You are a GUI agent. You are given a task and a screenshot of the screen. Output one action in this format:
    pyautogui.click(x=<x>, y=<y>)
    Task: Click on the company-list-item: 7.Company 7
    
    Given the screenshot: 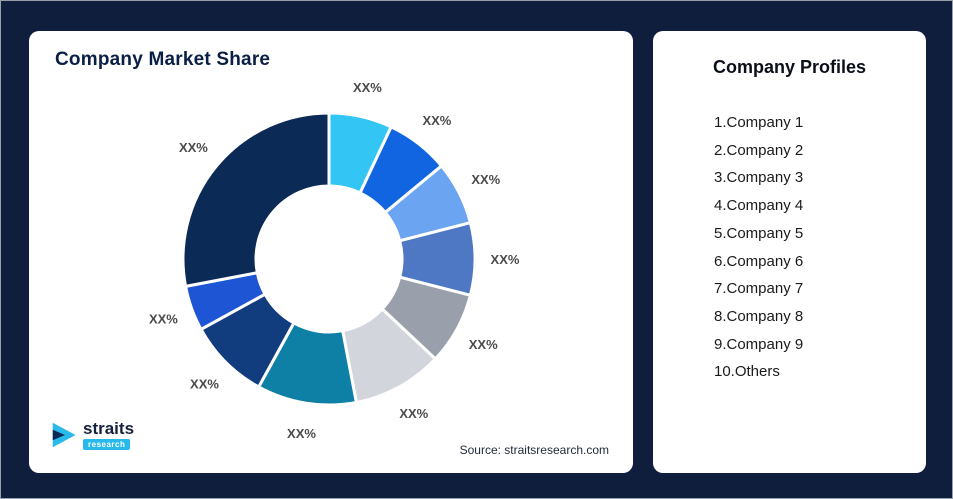 What is the action you would take?
    pyautogui.click(x=759, y=289)
    